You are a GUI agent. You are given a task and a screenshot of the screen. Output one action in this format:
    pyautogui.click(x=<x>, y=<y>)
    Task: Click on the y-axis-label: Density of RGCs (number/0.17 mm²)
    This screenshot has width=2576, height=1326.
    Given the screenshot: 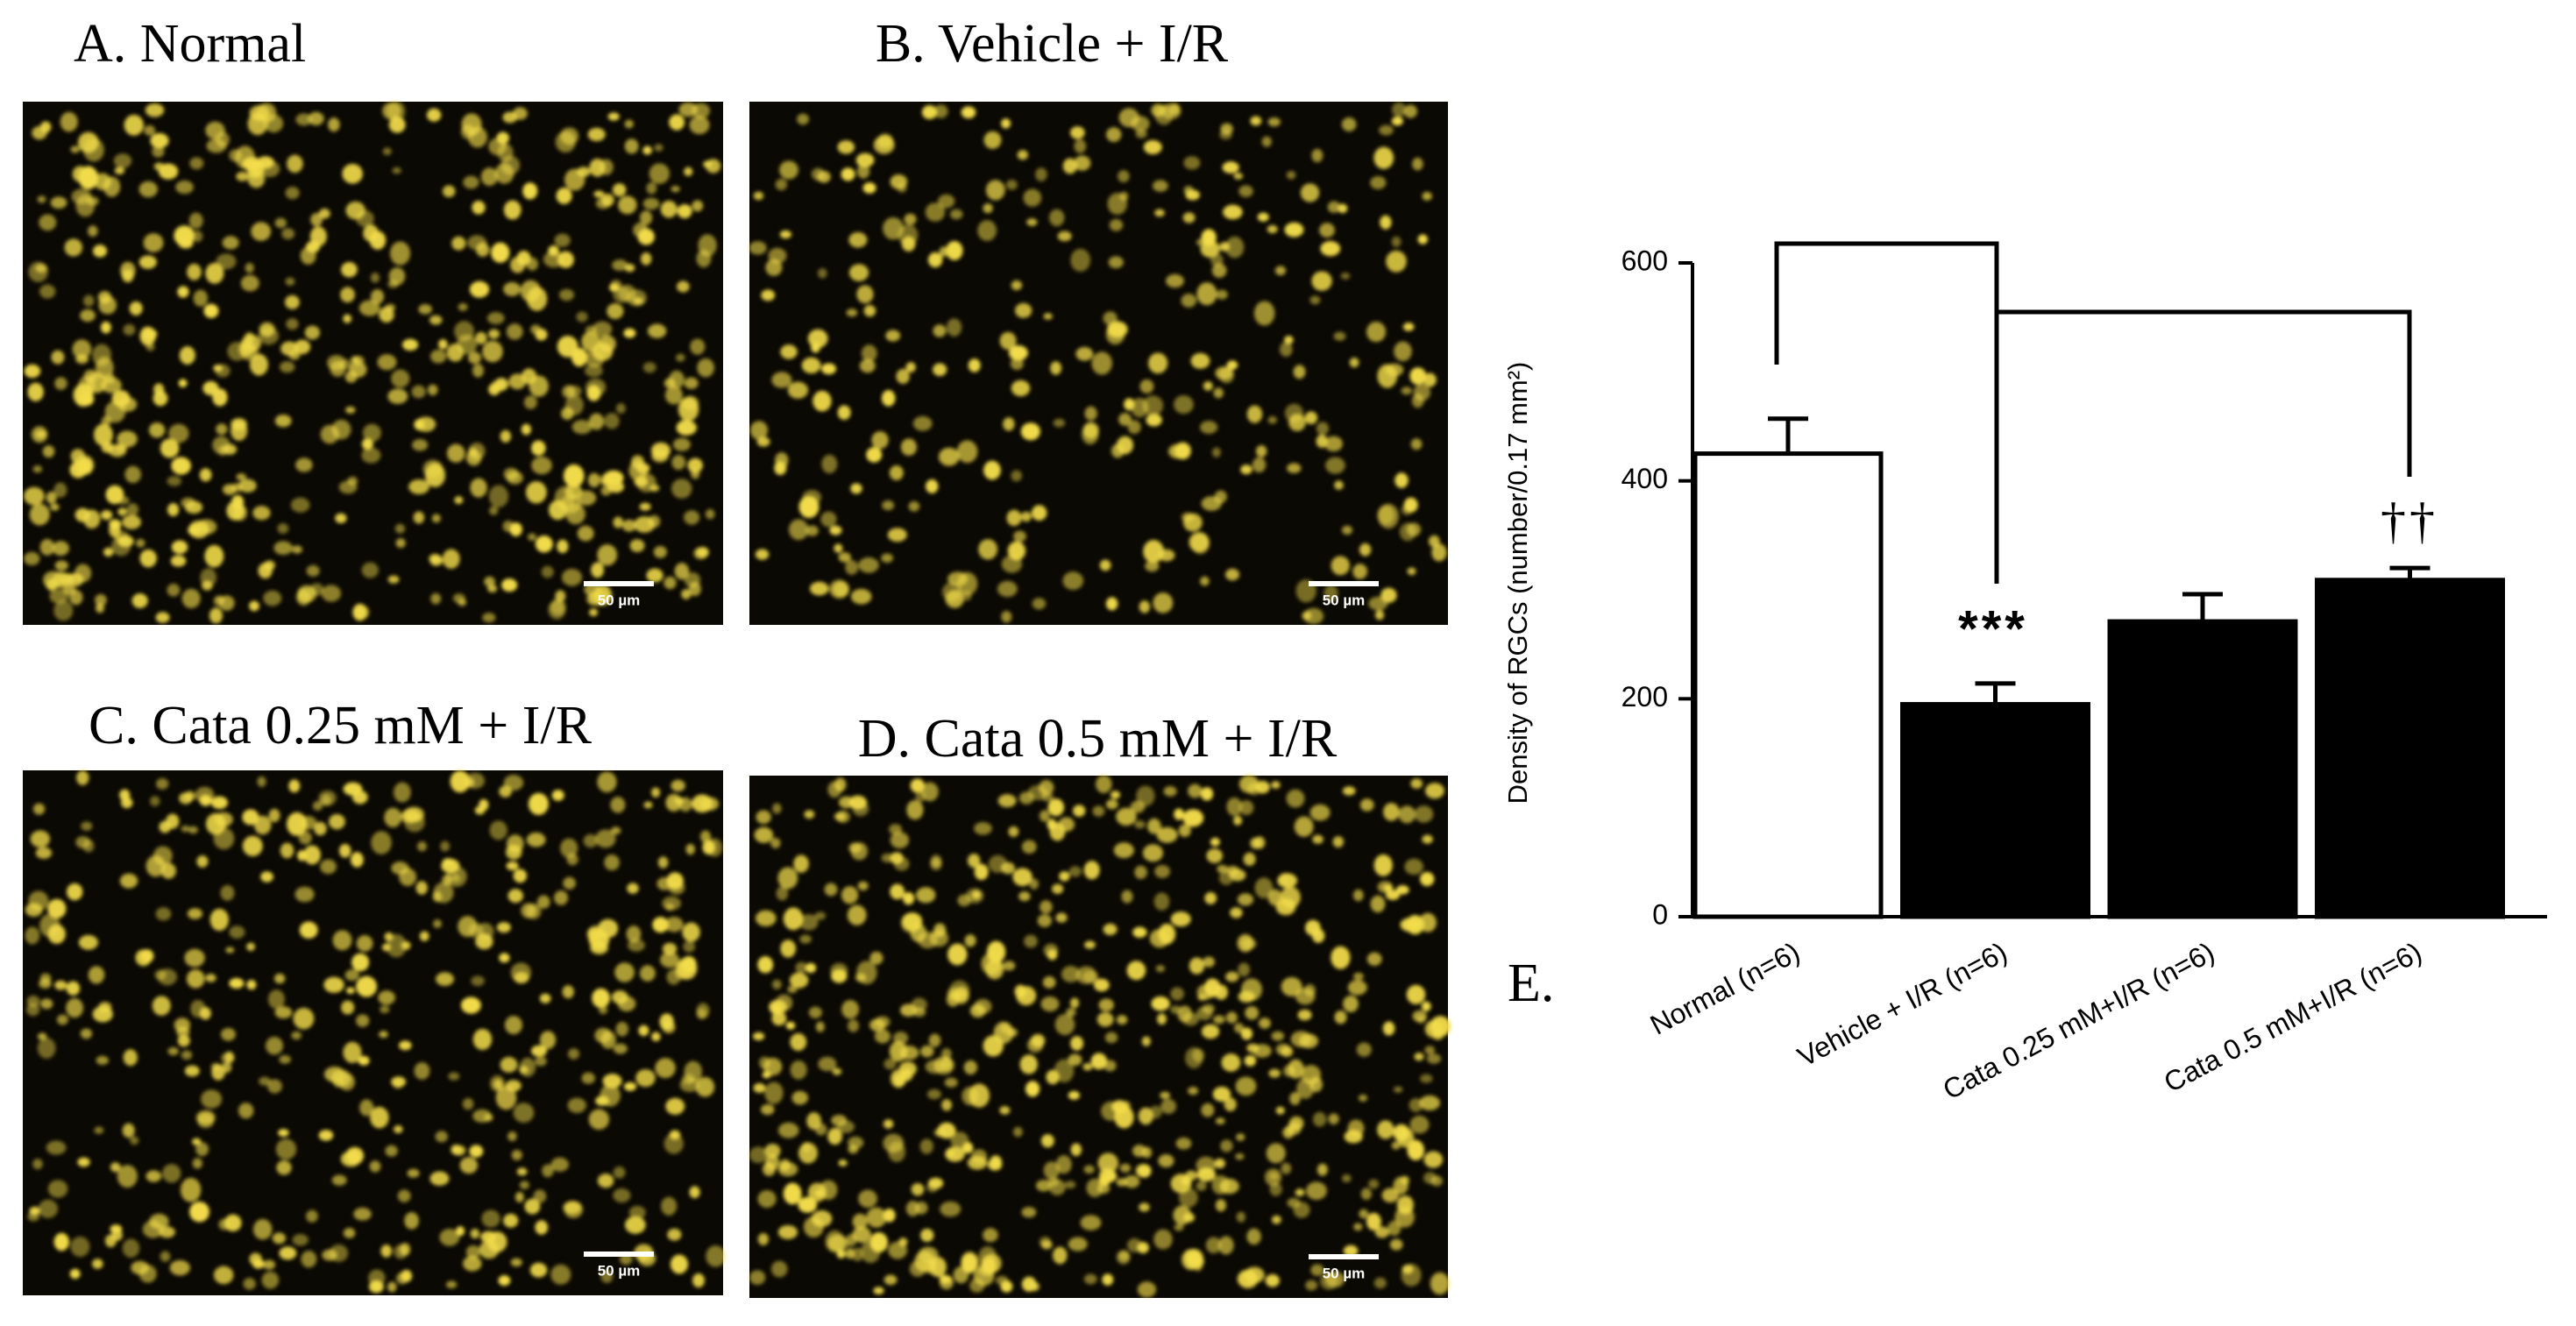 What is the action you would take?
    pyautogui.click(x=1517, y=583)
    